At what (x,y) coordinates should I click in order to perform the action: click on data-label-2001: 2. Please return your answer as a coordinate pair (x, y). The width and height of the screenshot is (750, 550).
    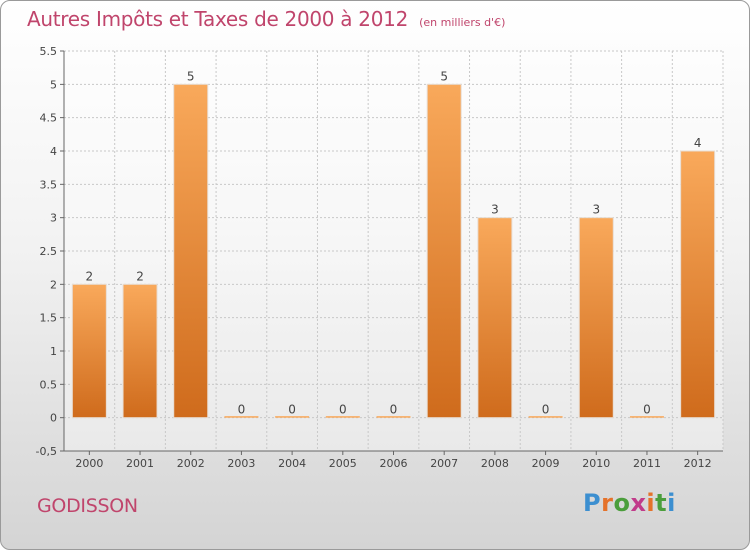
    Looking at the image, I should click on (140, 276).